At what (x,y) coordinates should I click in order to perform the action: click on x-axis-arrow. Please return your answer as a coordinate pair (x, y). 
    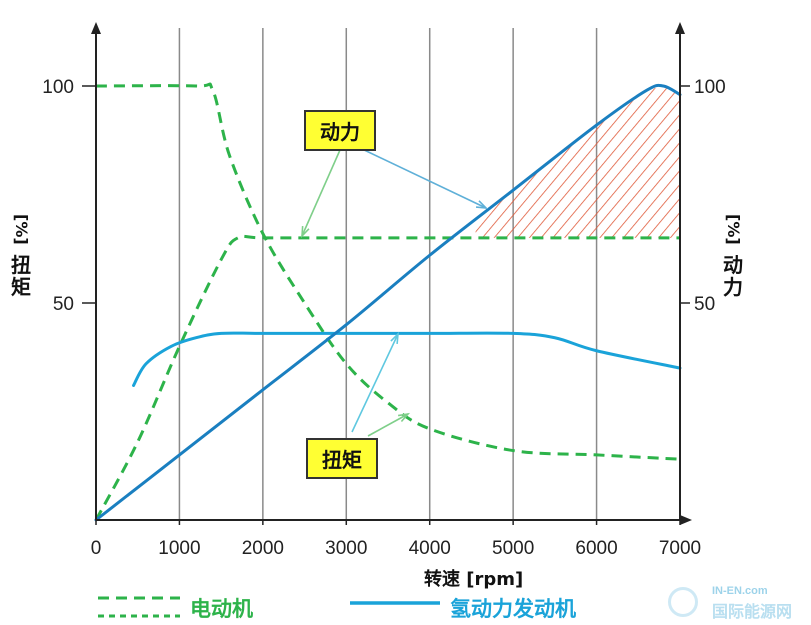
    Looking at the image, I should click on (686, 520).